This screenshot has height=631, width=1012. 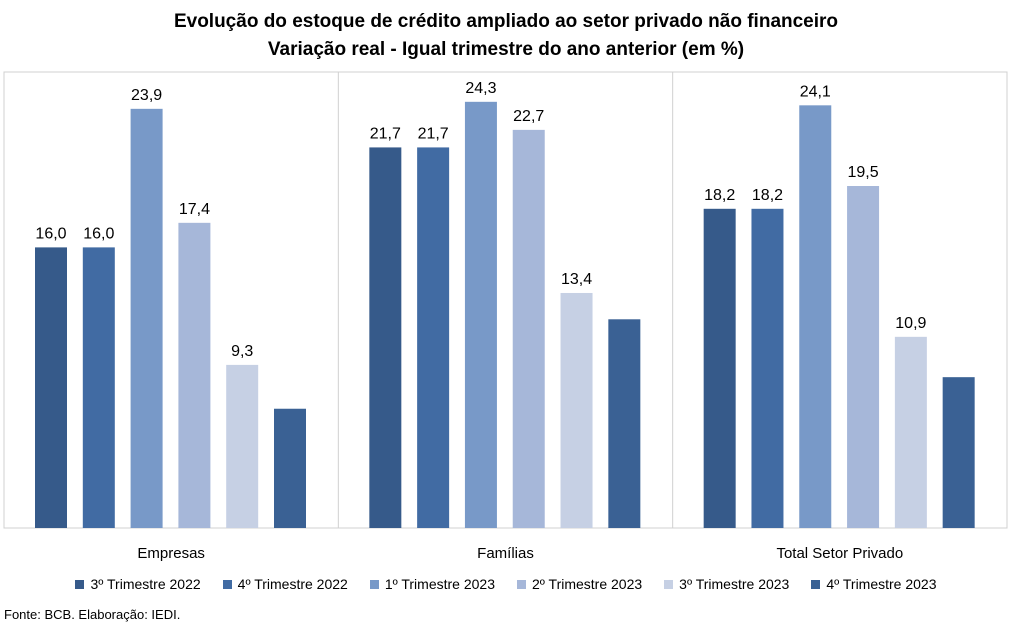 I want to click on data-label: 23,9, so click(x=146, y=95).